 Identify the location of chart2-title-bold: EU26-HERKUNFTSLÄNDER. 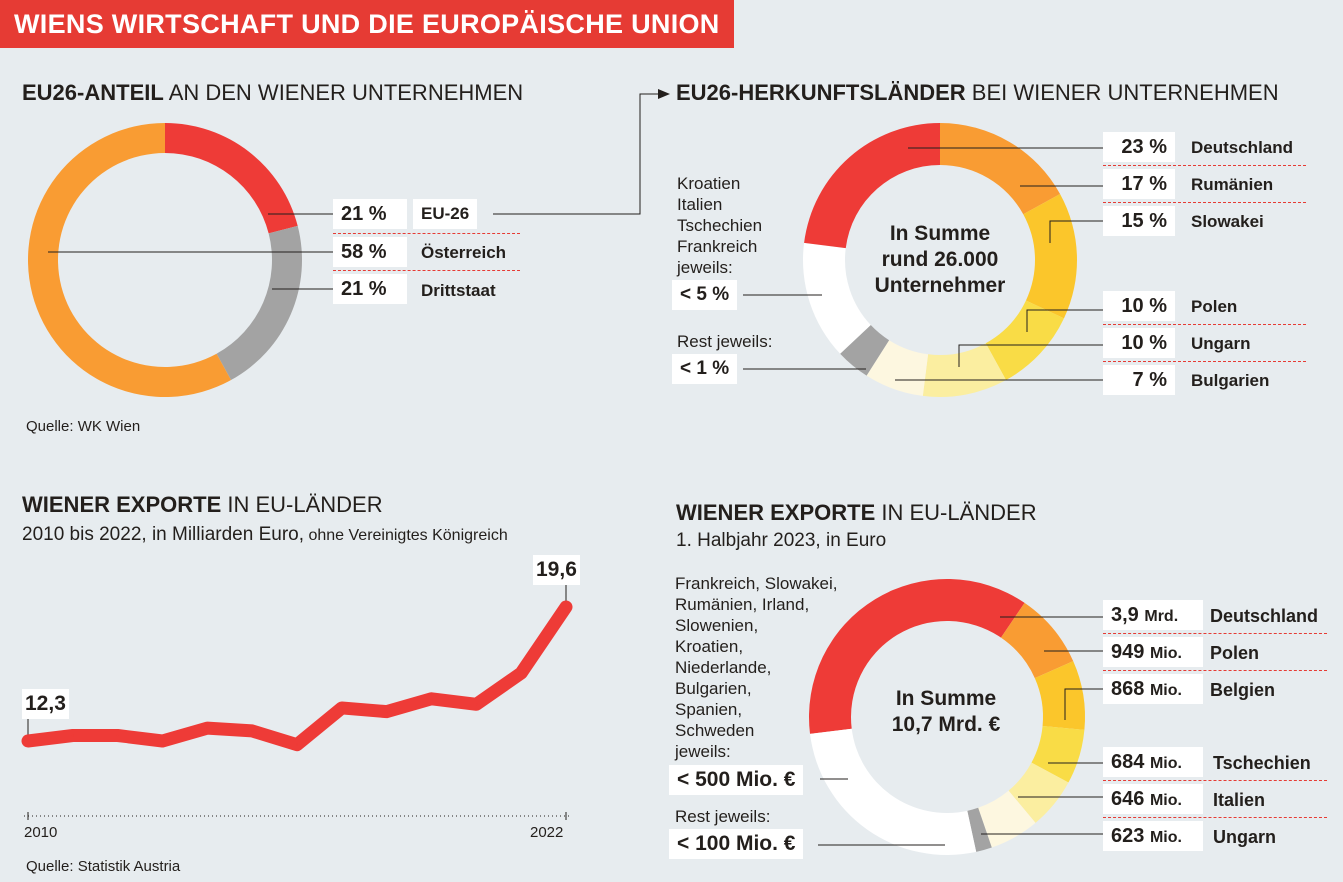
(821, 92).